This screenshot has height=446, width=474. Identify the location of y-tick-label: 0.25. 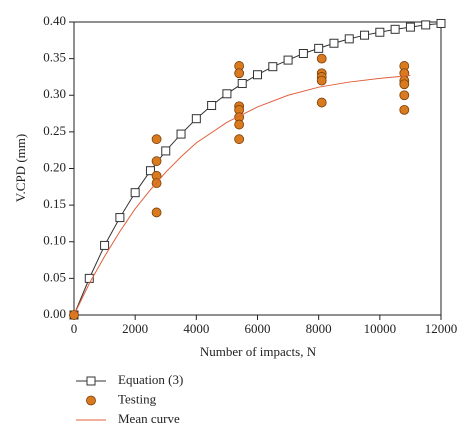
(54, 130).